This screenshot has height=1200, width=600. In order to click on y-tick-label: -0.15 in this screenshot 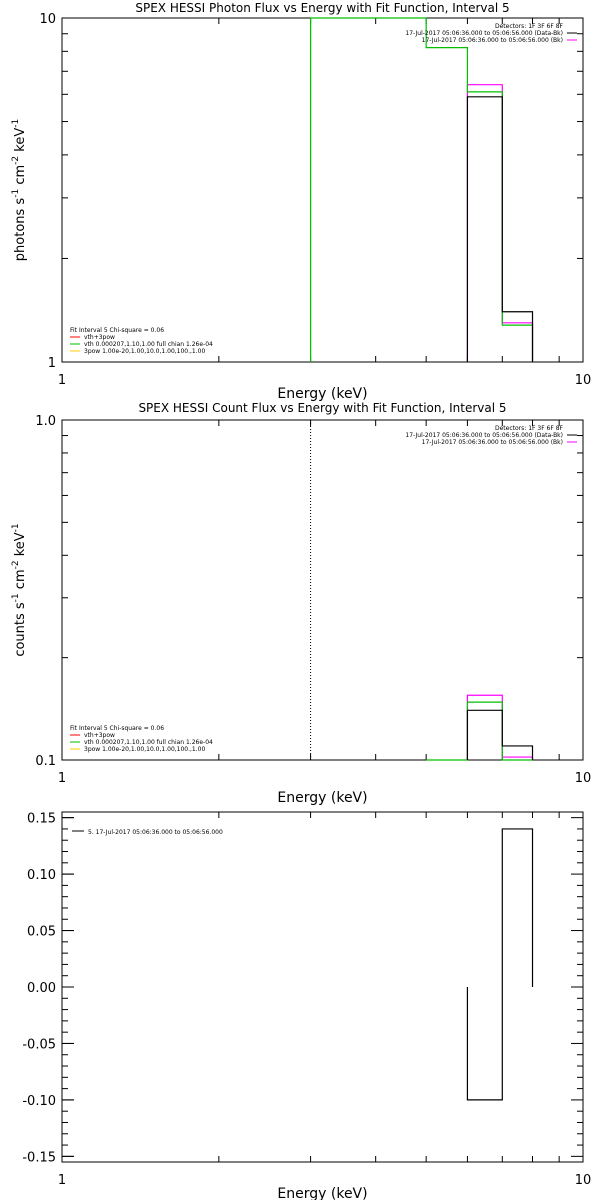, I will do `click(39, 1157)`.